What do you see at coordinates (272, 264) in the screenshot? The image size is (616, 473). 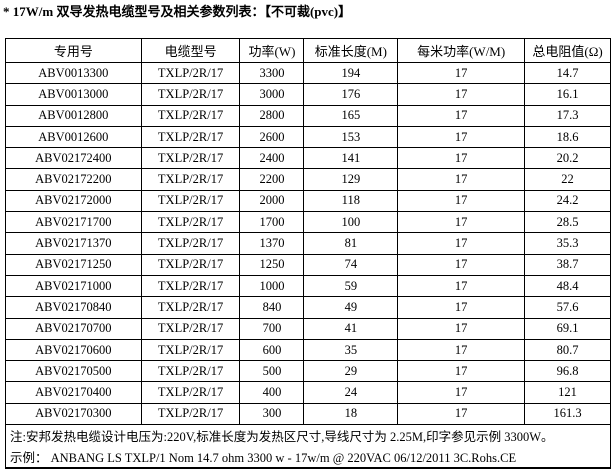 I see `table-cell: 1250` at bounding box center [272, 264].